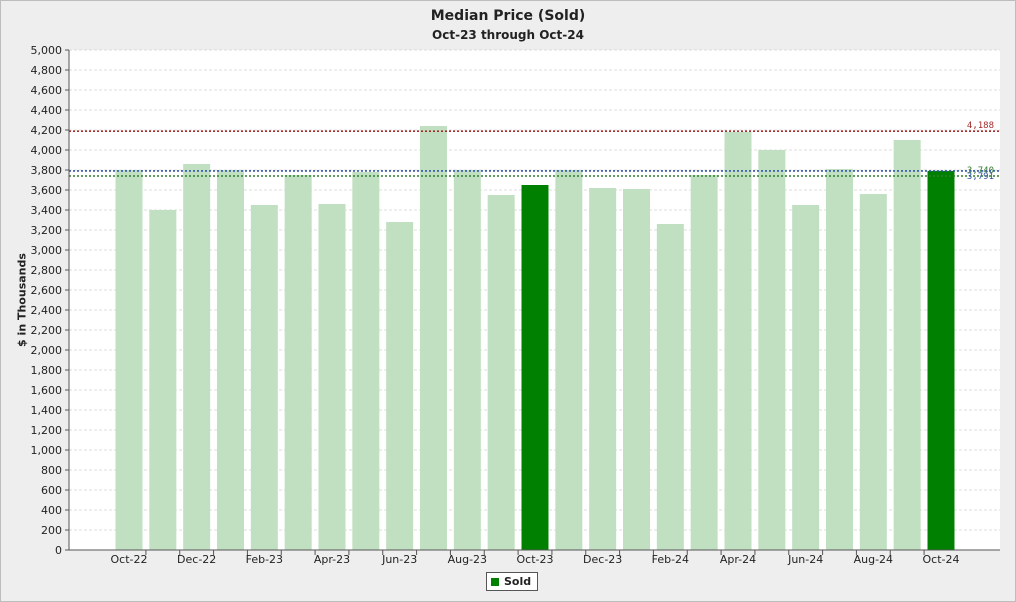 Image resolution: width=1016 pixels, height=602 pixels. I want to click on x-tick-label: Feb-24, so click(670, 559).